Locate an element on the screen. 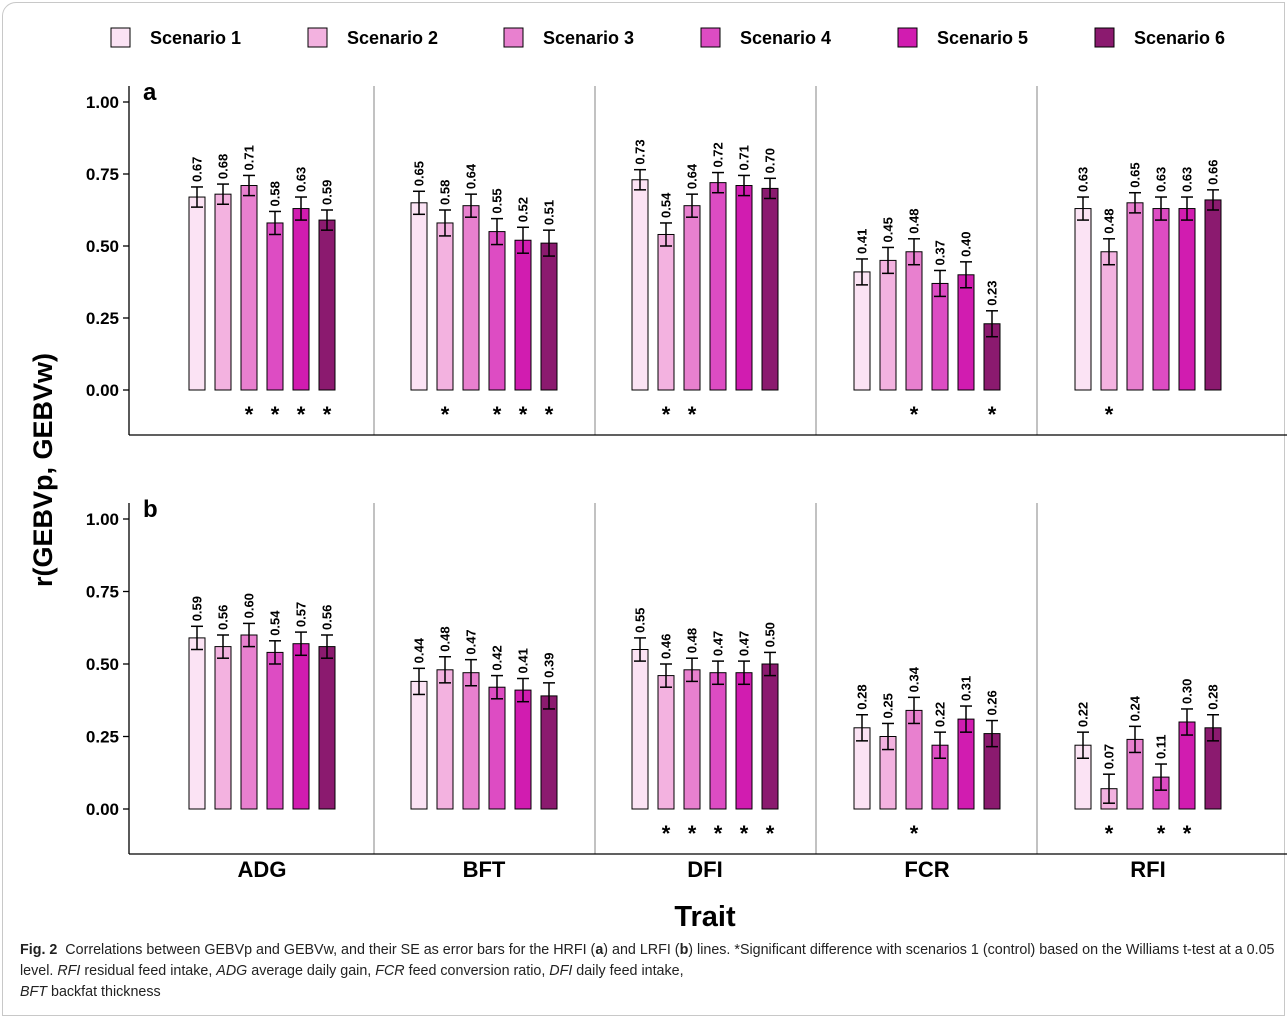  data-label: 0.45 is located at coordinates (888, 229).